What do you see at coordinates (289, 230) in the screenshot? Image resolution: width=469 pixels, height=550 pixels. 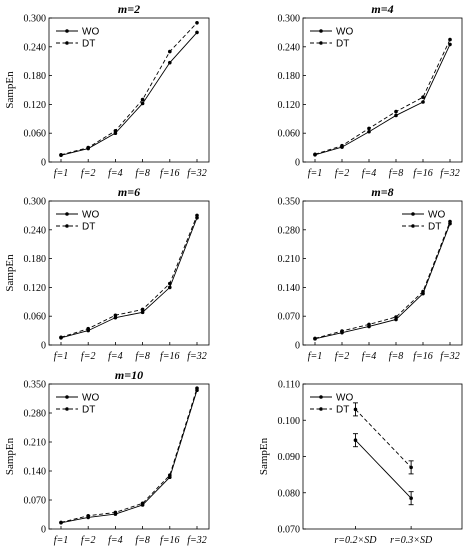 I see `y-tick-label: 0.280` at bounding box center [289, 230].